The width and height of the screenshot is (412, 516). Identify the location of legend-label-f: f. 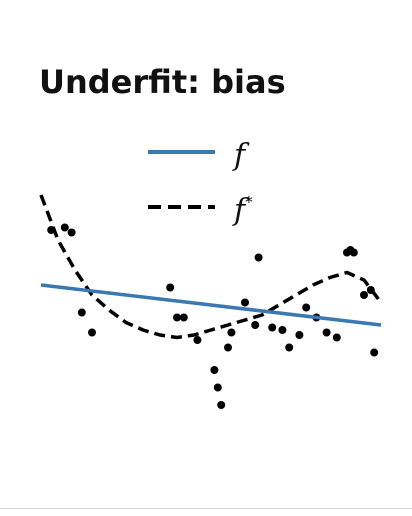
(241, 155).